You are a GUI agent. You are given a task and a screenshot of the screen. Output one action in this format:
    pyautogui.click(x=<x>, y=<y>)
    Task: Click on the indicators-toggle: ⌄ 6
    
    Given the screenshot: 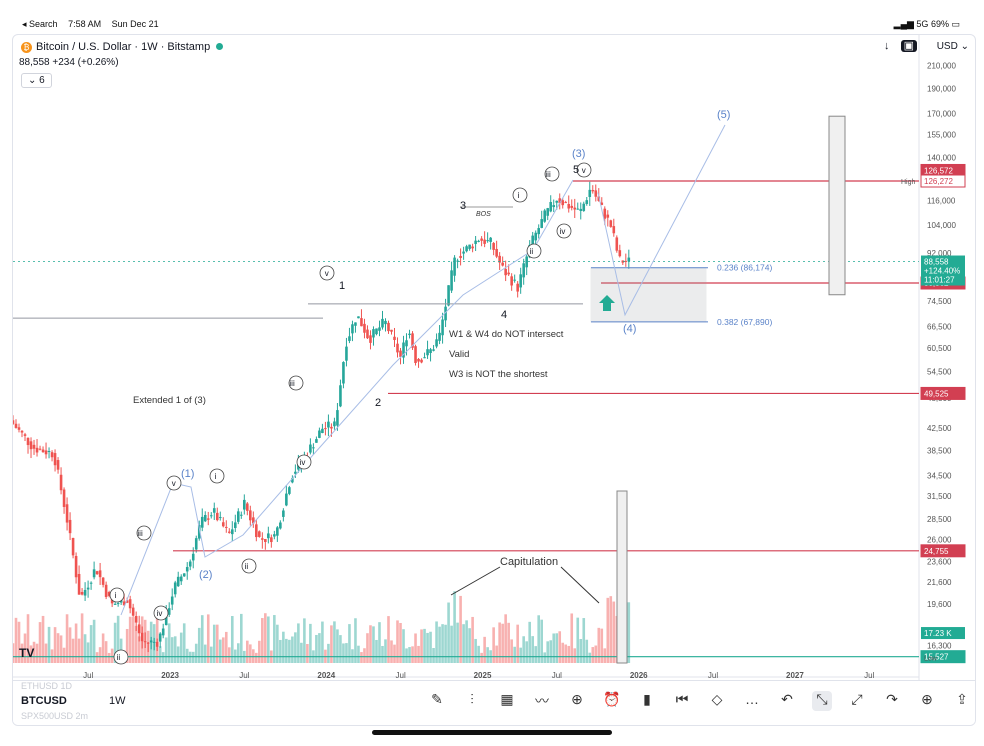 What is the action you would take?
    pyautogui.click(x=36, y=80)
    